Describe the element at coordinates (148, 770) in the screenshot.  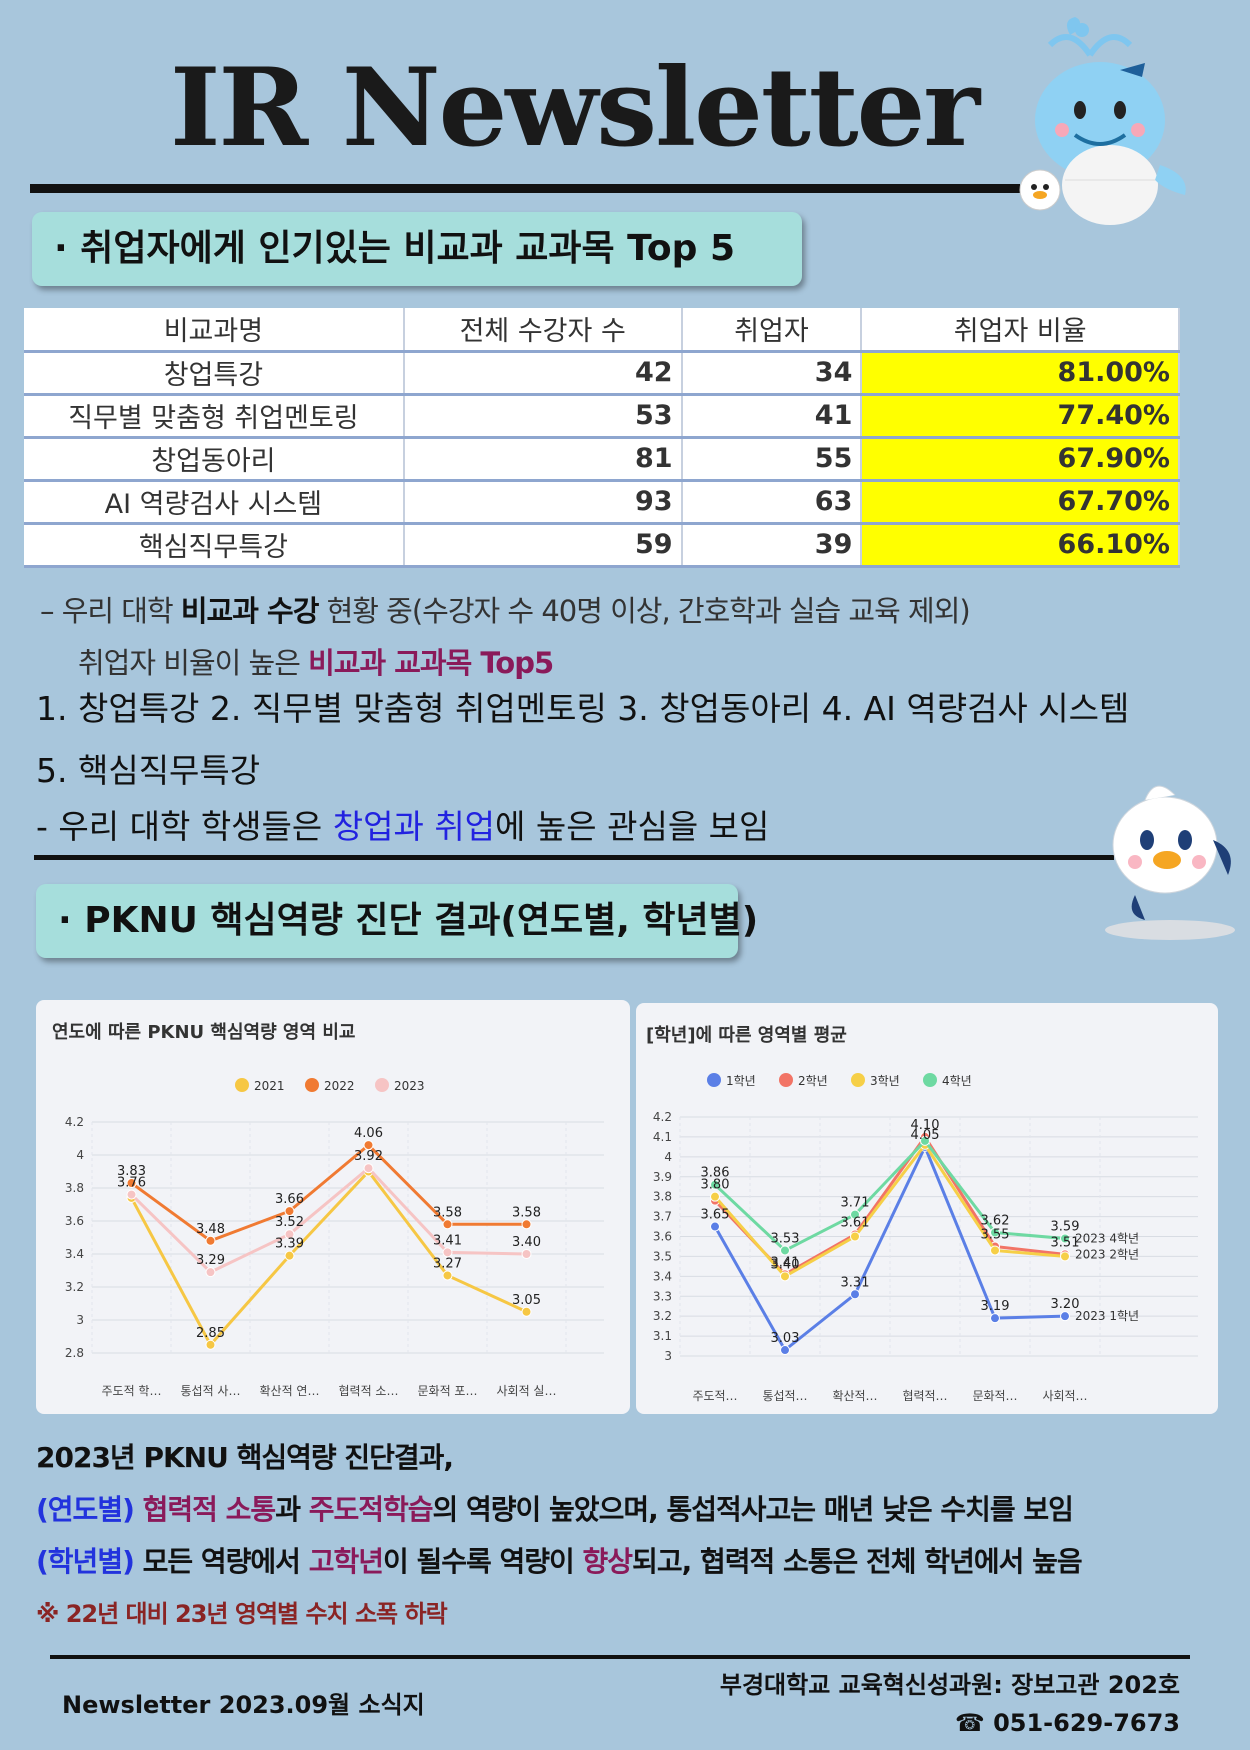
I see `list-item: 5. 핵심직무특강` at that location.